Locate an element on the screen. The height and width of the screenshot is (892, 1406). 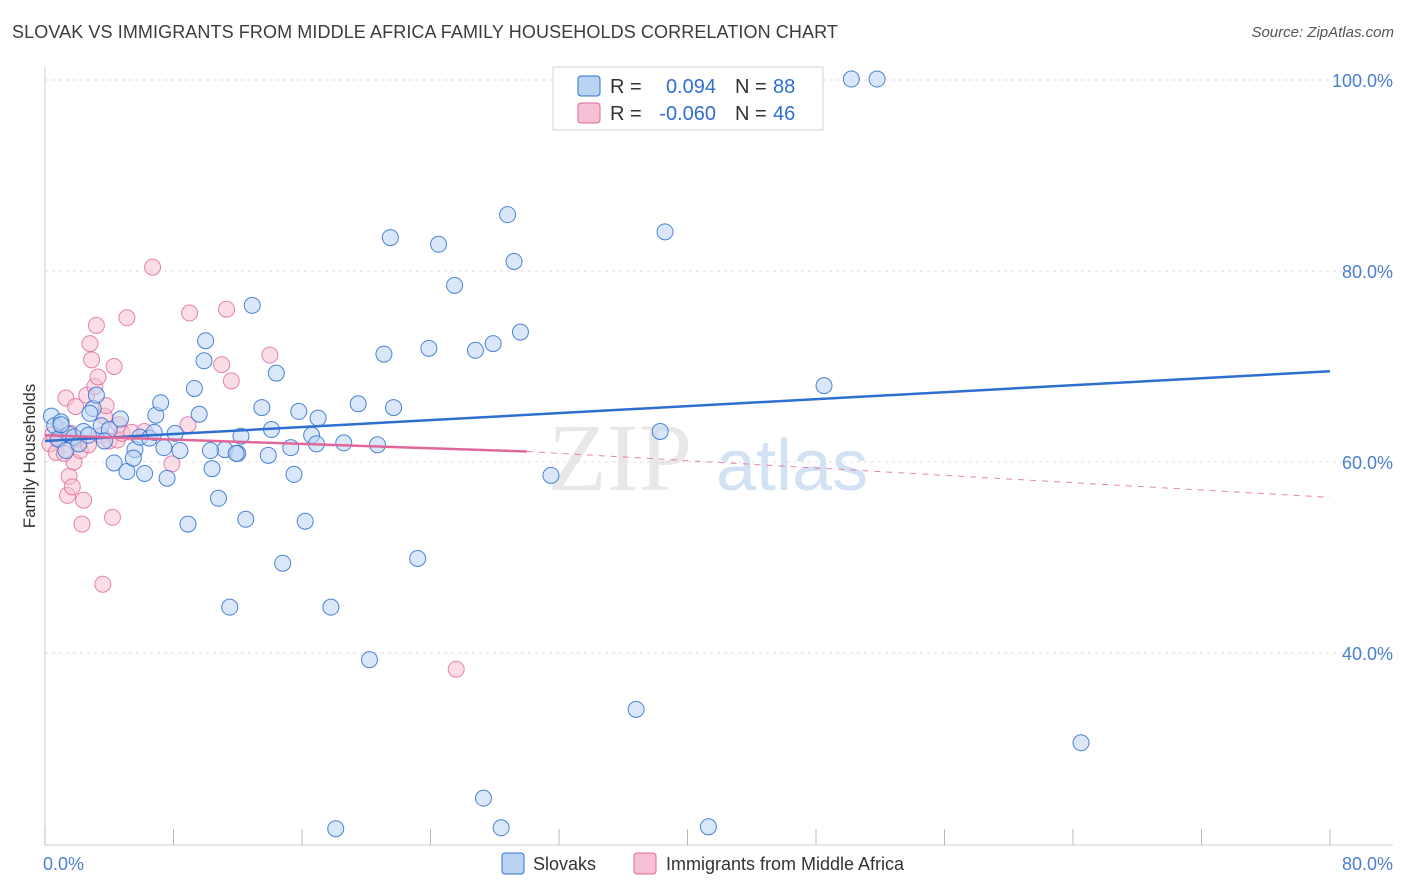
slovaks-trend-line is located at coordinates (687, 406).